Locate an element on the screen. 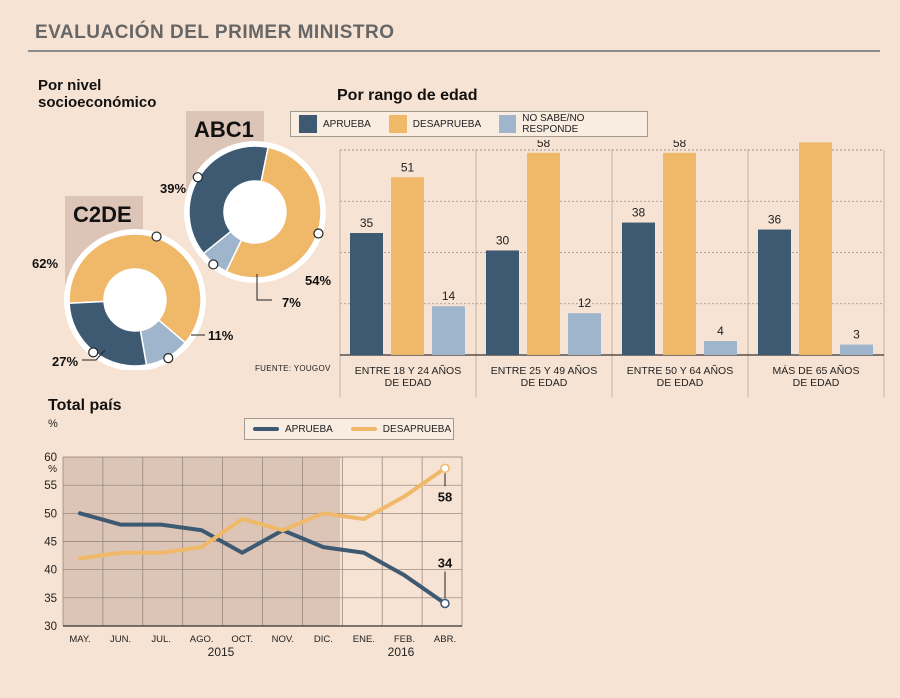 This screenshot has width=900, height=698. line-year-2015: 2015 is located at coordinates (221, 652).